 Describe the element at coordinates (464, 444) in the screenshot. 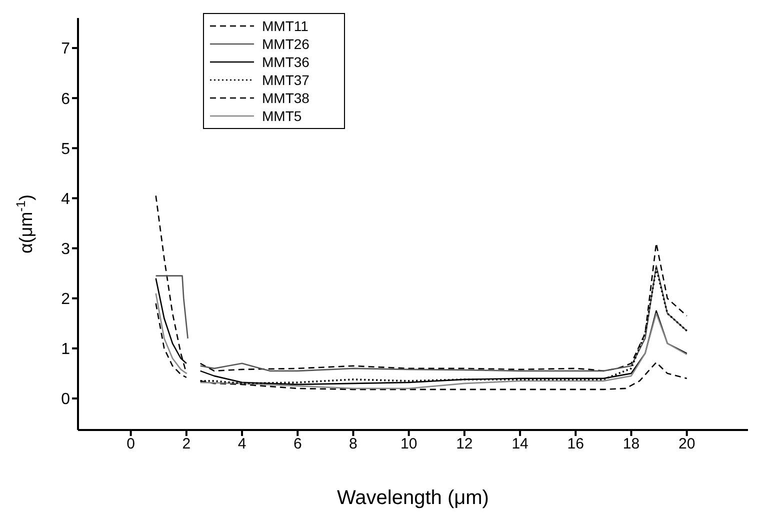

I see `x-tick-label: 12` at that location.